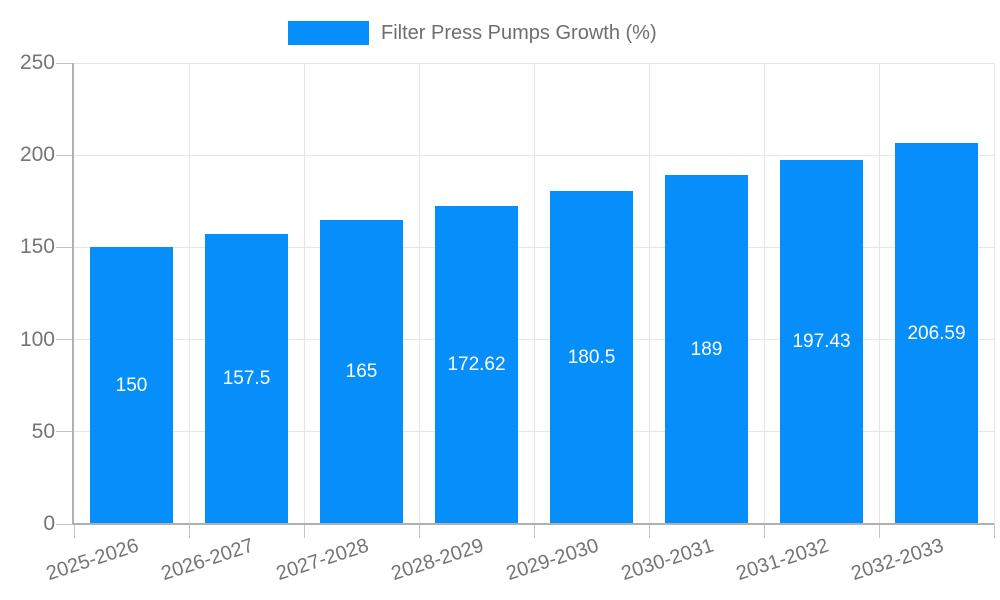 This screenshot has height=600, width=1000. I want to click on y-axis-tick-label: 0, so click(49, 523).